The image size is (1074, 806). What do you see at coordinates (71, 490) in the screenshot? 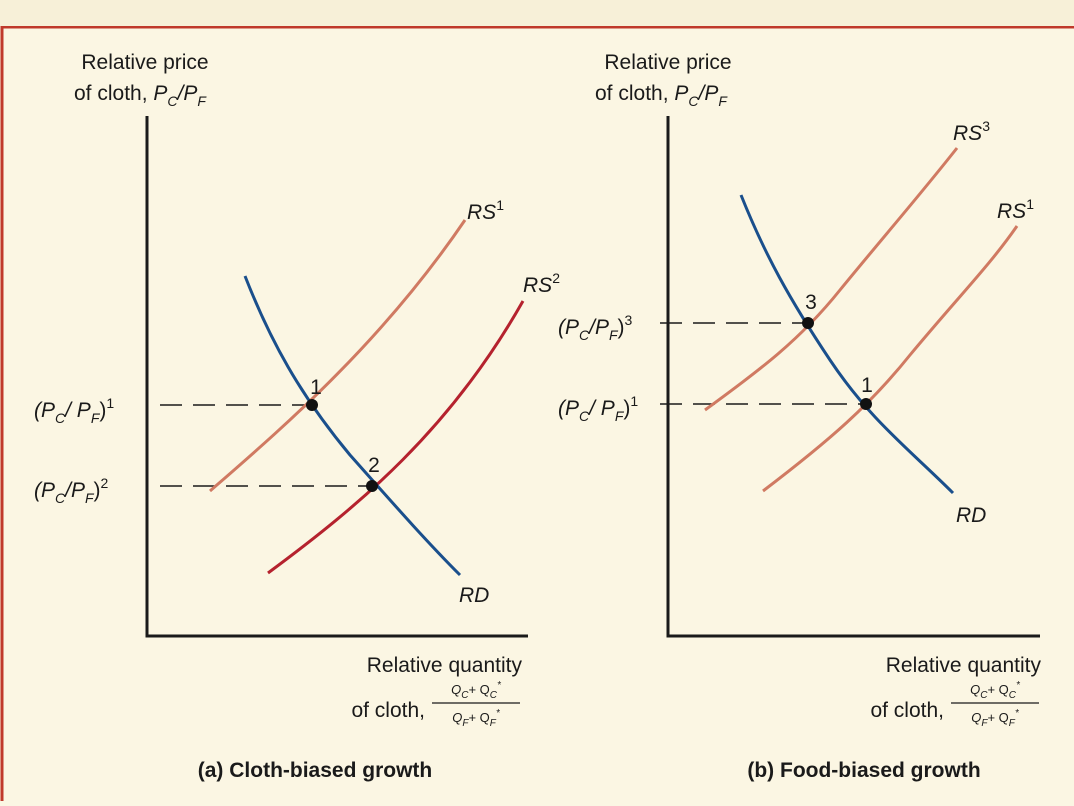
I see `panel-a-price-label-2: (PC/PF)2` at bounding box center [71, 490].